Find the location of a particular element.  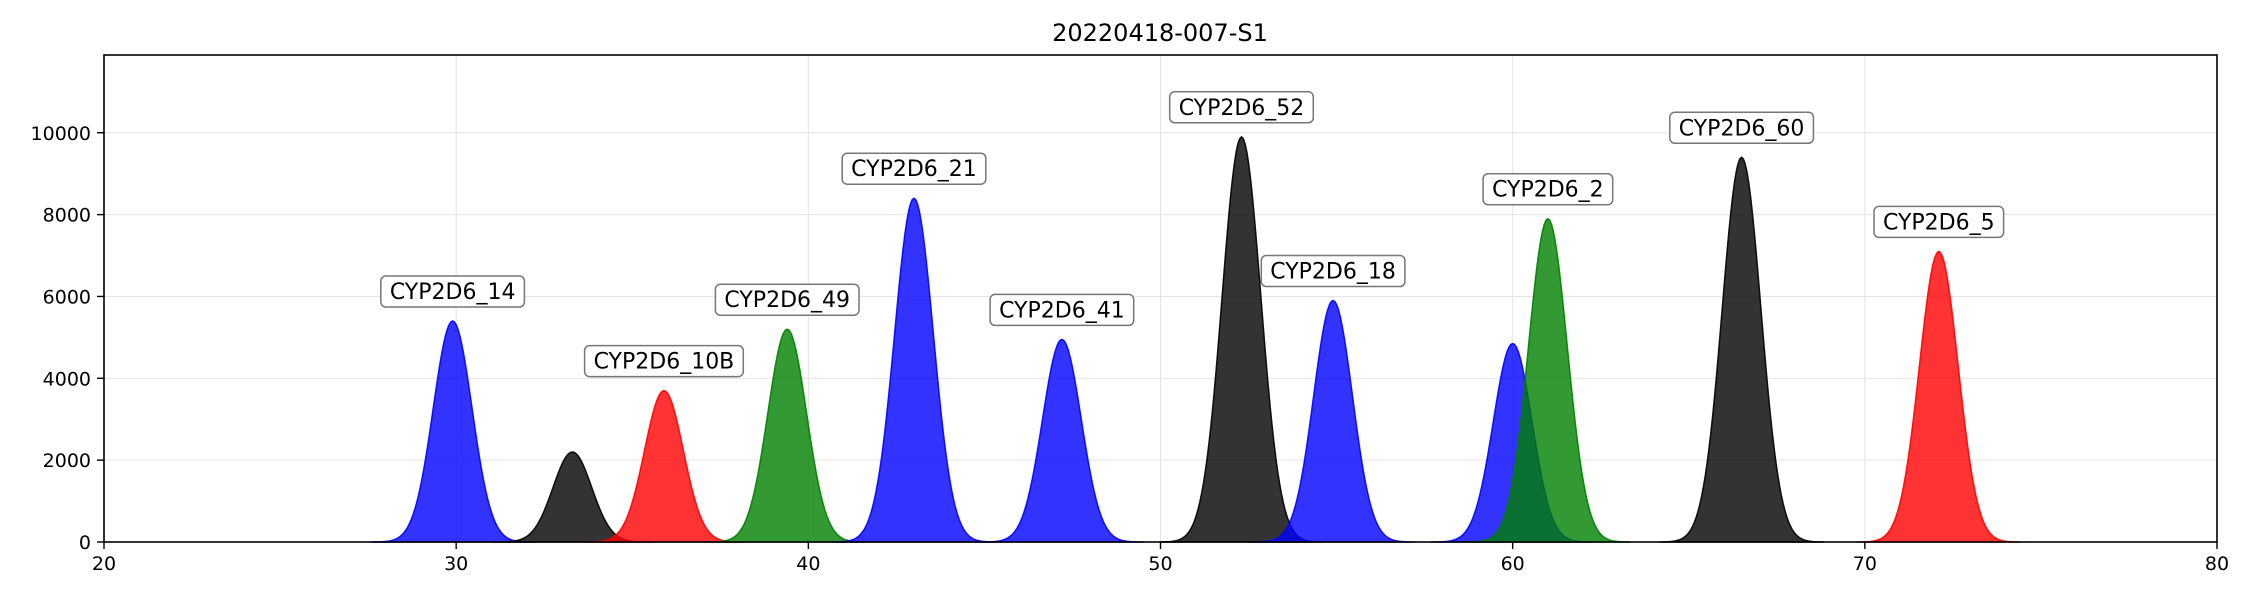

peak-label-text: CYP2D6_60 is located at coordinates (1742, 128).